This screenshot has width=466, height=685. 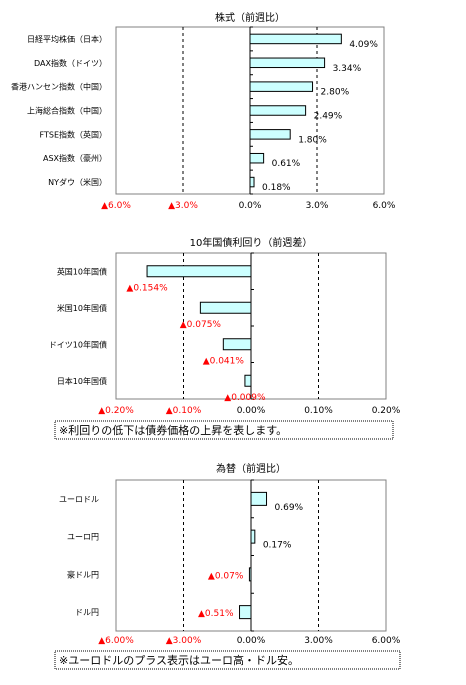 I want to click on category-label-0-3: 上海総合指数（中国）, so click(x=67, y=111).